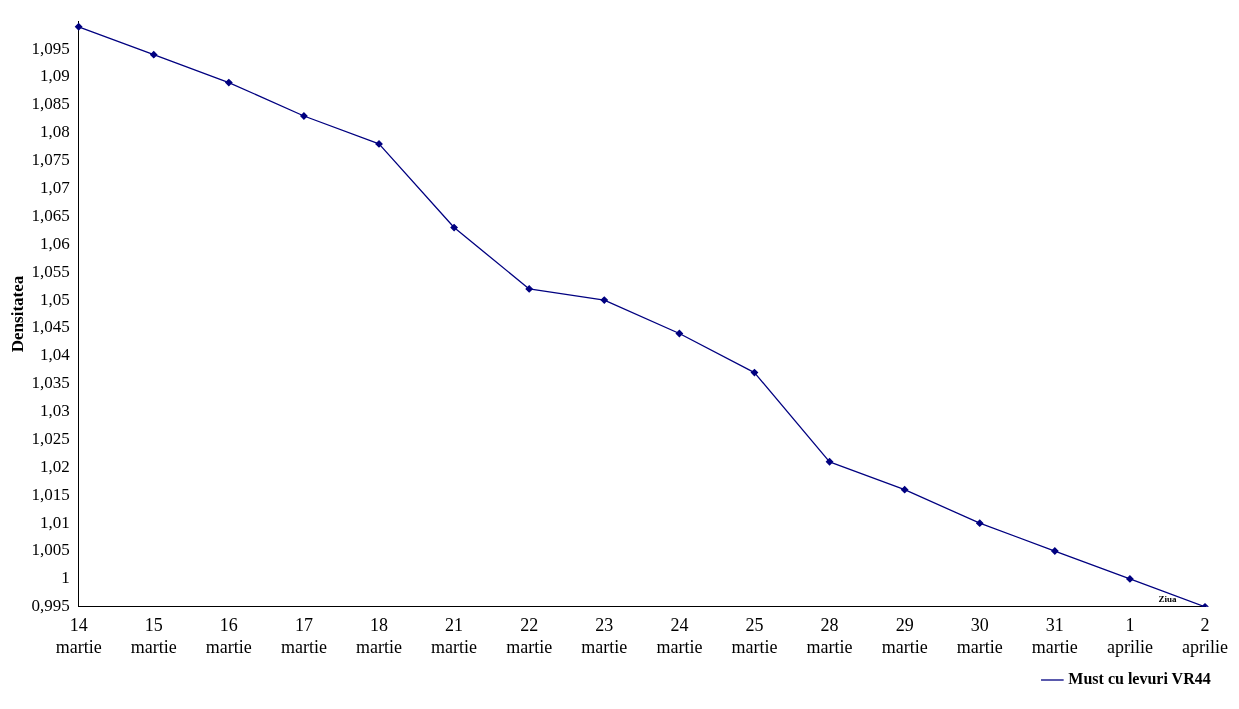 The image size is (1239, 709). What do you see at coordinates (50, 104) in the screenshot?
I see `y-tick-label: 1,085` at bounding box center [50, 104].